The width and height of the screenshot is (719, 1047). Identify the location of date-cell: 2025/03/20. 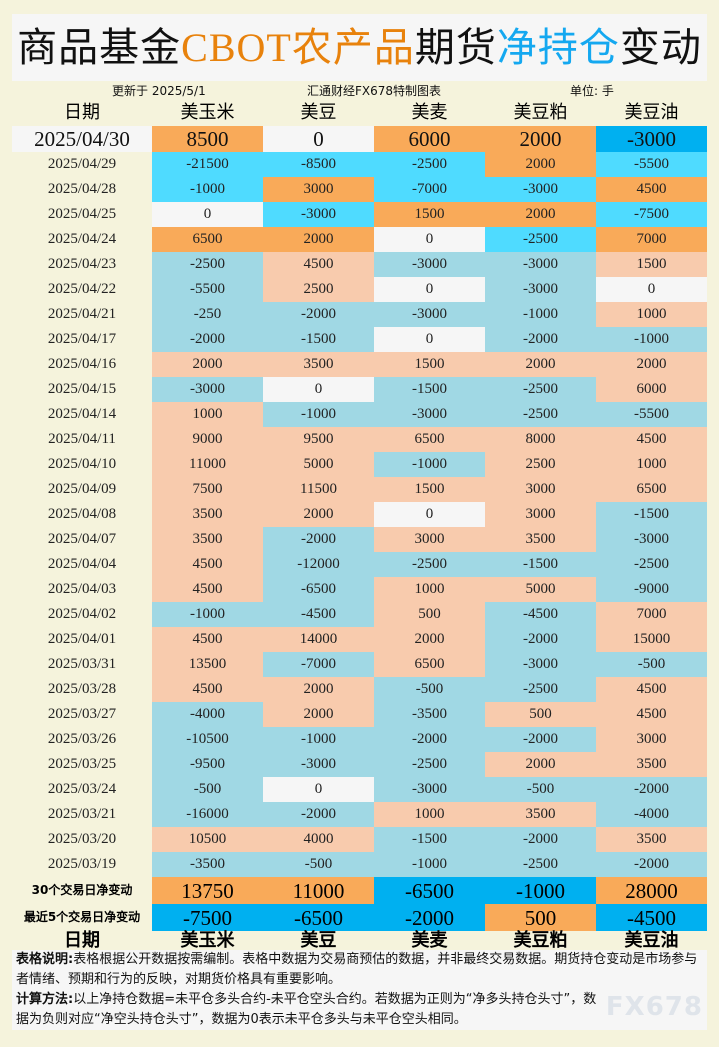
(82, 839).